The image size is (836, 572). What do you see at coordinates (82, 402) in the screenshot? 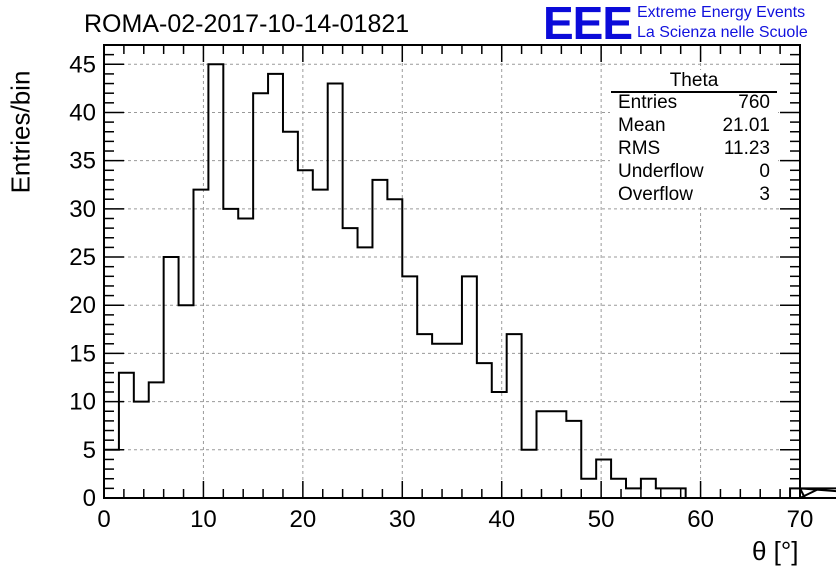
I see `y-tick-label: 10` at bounding box center [82, 402].